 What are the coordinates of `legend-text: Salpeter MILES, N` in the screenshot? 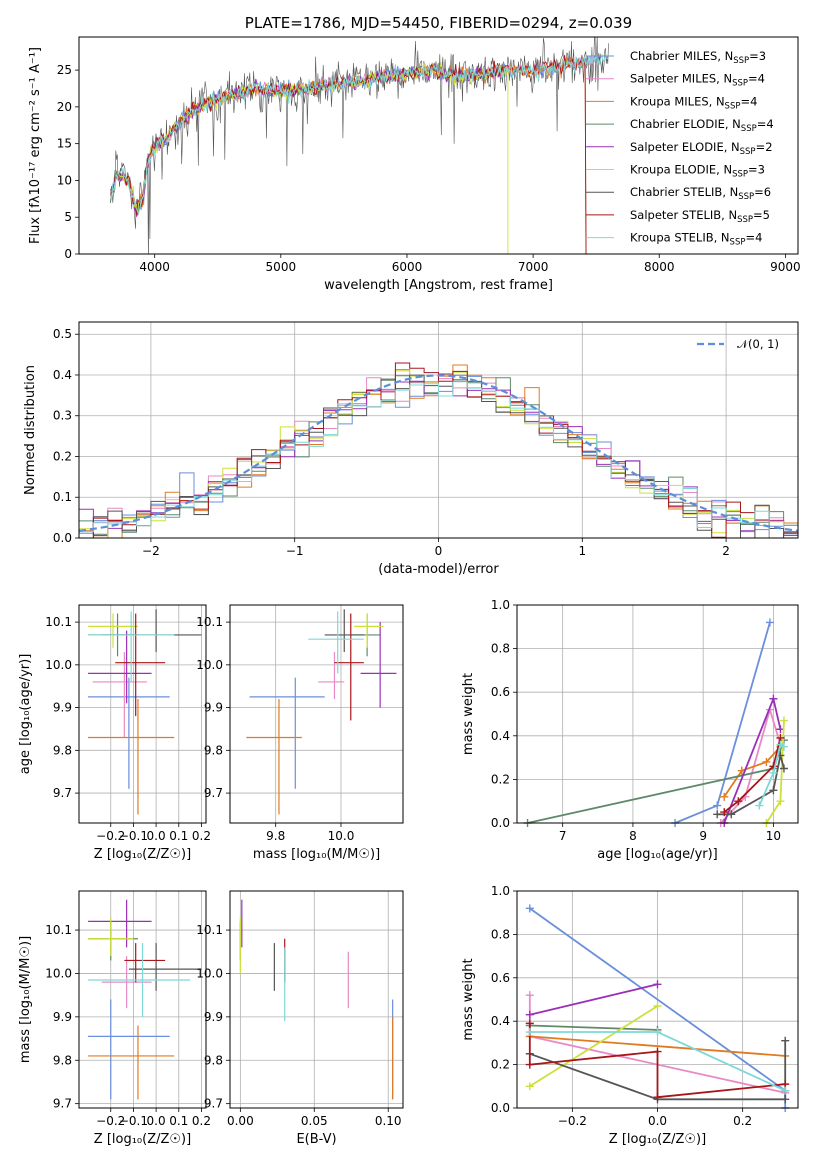 It's located at (681, 79).